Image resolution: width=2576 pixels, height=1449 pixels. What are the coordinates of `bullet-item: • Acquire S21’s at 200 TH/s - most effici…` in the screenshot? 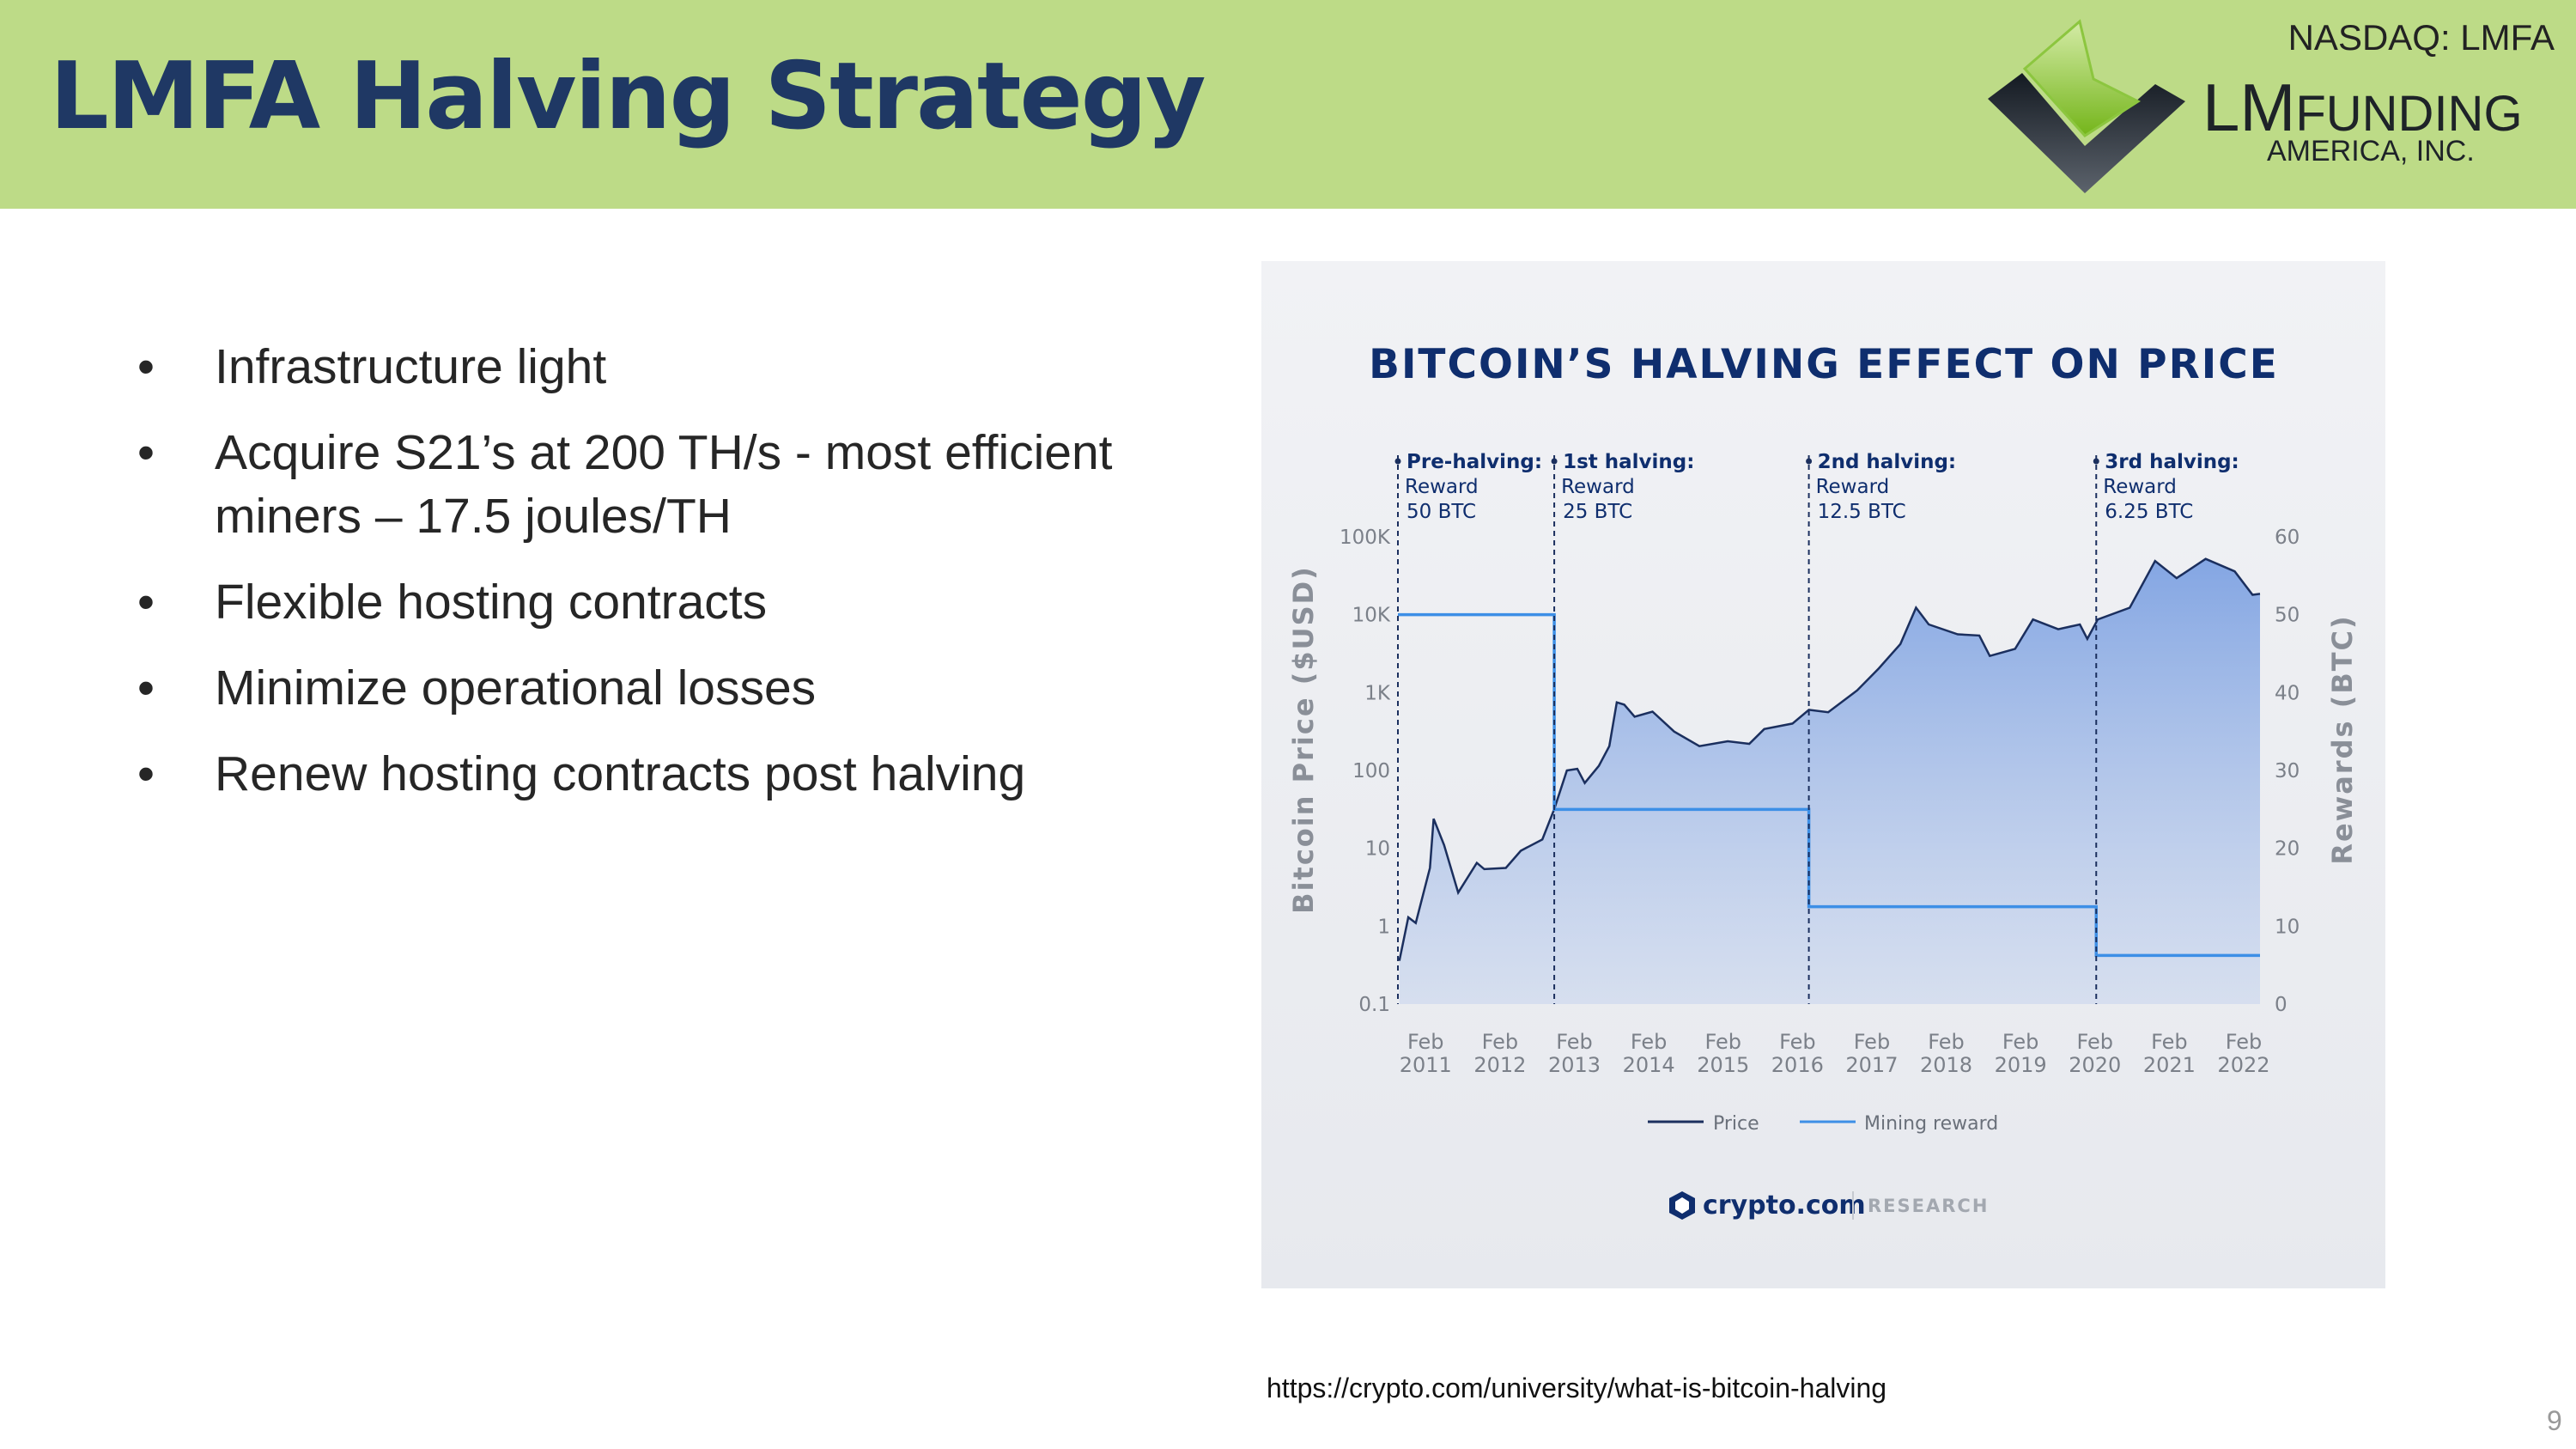 It's located at (665, 485).